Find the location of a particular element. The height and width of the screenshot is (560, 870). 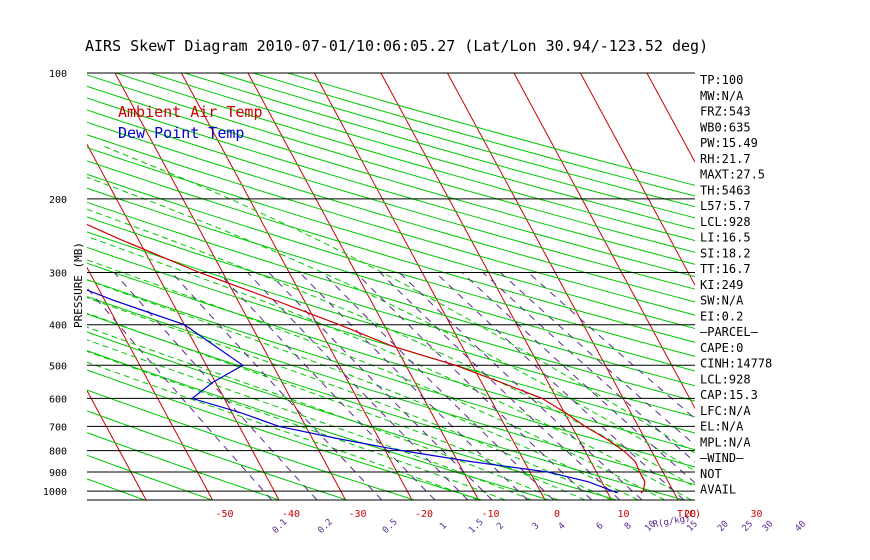

stability-index-label: MPL:N/A is located at coordinates (725, 442).